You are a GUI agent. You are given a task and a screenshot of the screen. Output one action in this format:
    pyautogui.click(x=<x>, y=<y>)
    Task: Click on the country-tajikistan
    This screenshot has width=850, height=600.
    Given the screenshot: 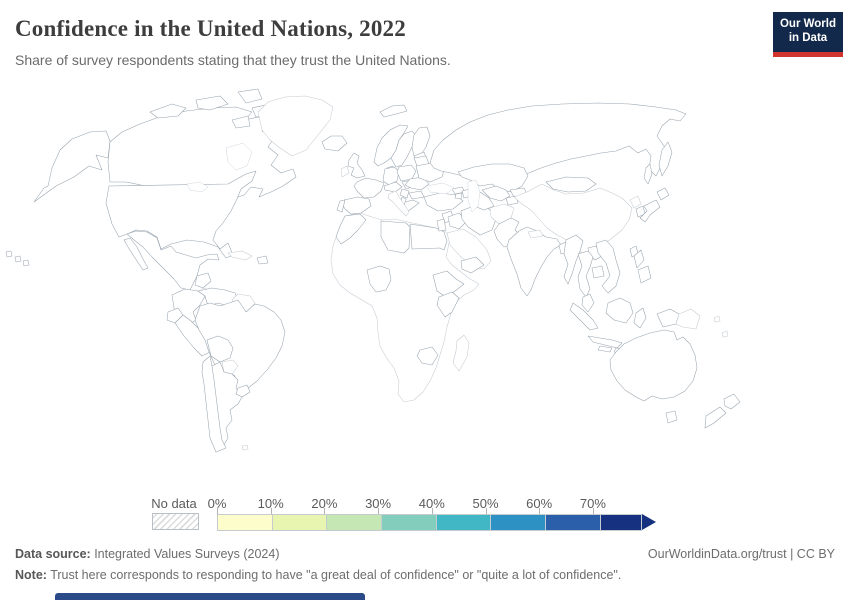 What is the action you would take?
    pyautogui.click(x=512, y=200)
    